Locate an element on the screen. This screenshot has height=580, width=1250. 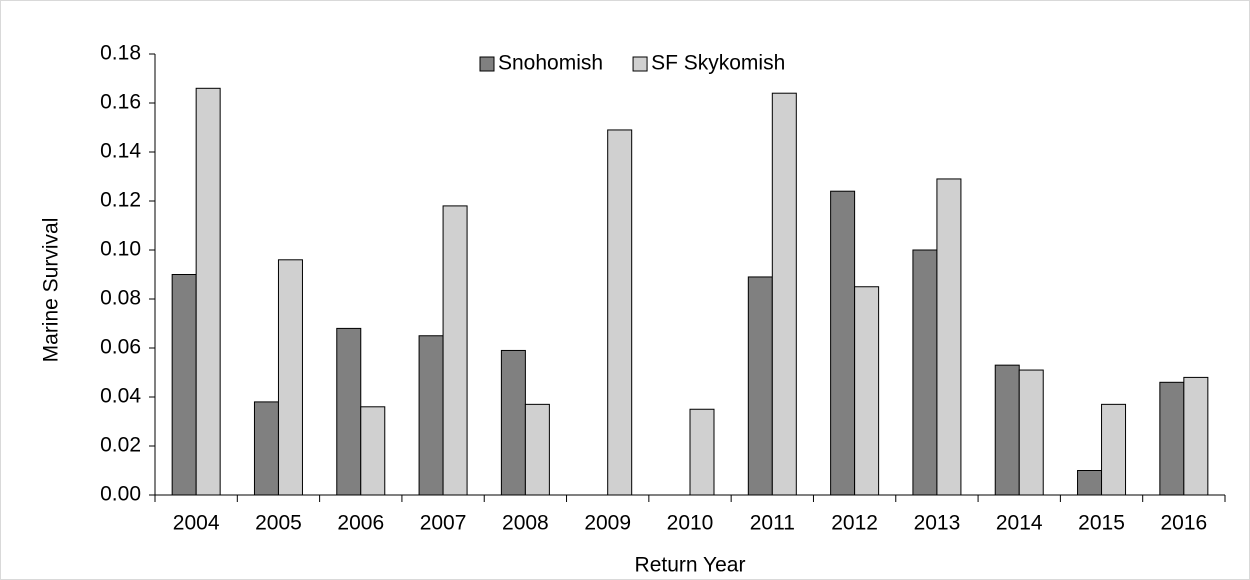
y-tick-label: 0.16 is located at coordinates (120, 102).